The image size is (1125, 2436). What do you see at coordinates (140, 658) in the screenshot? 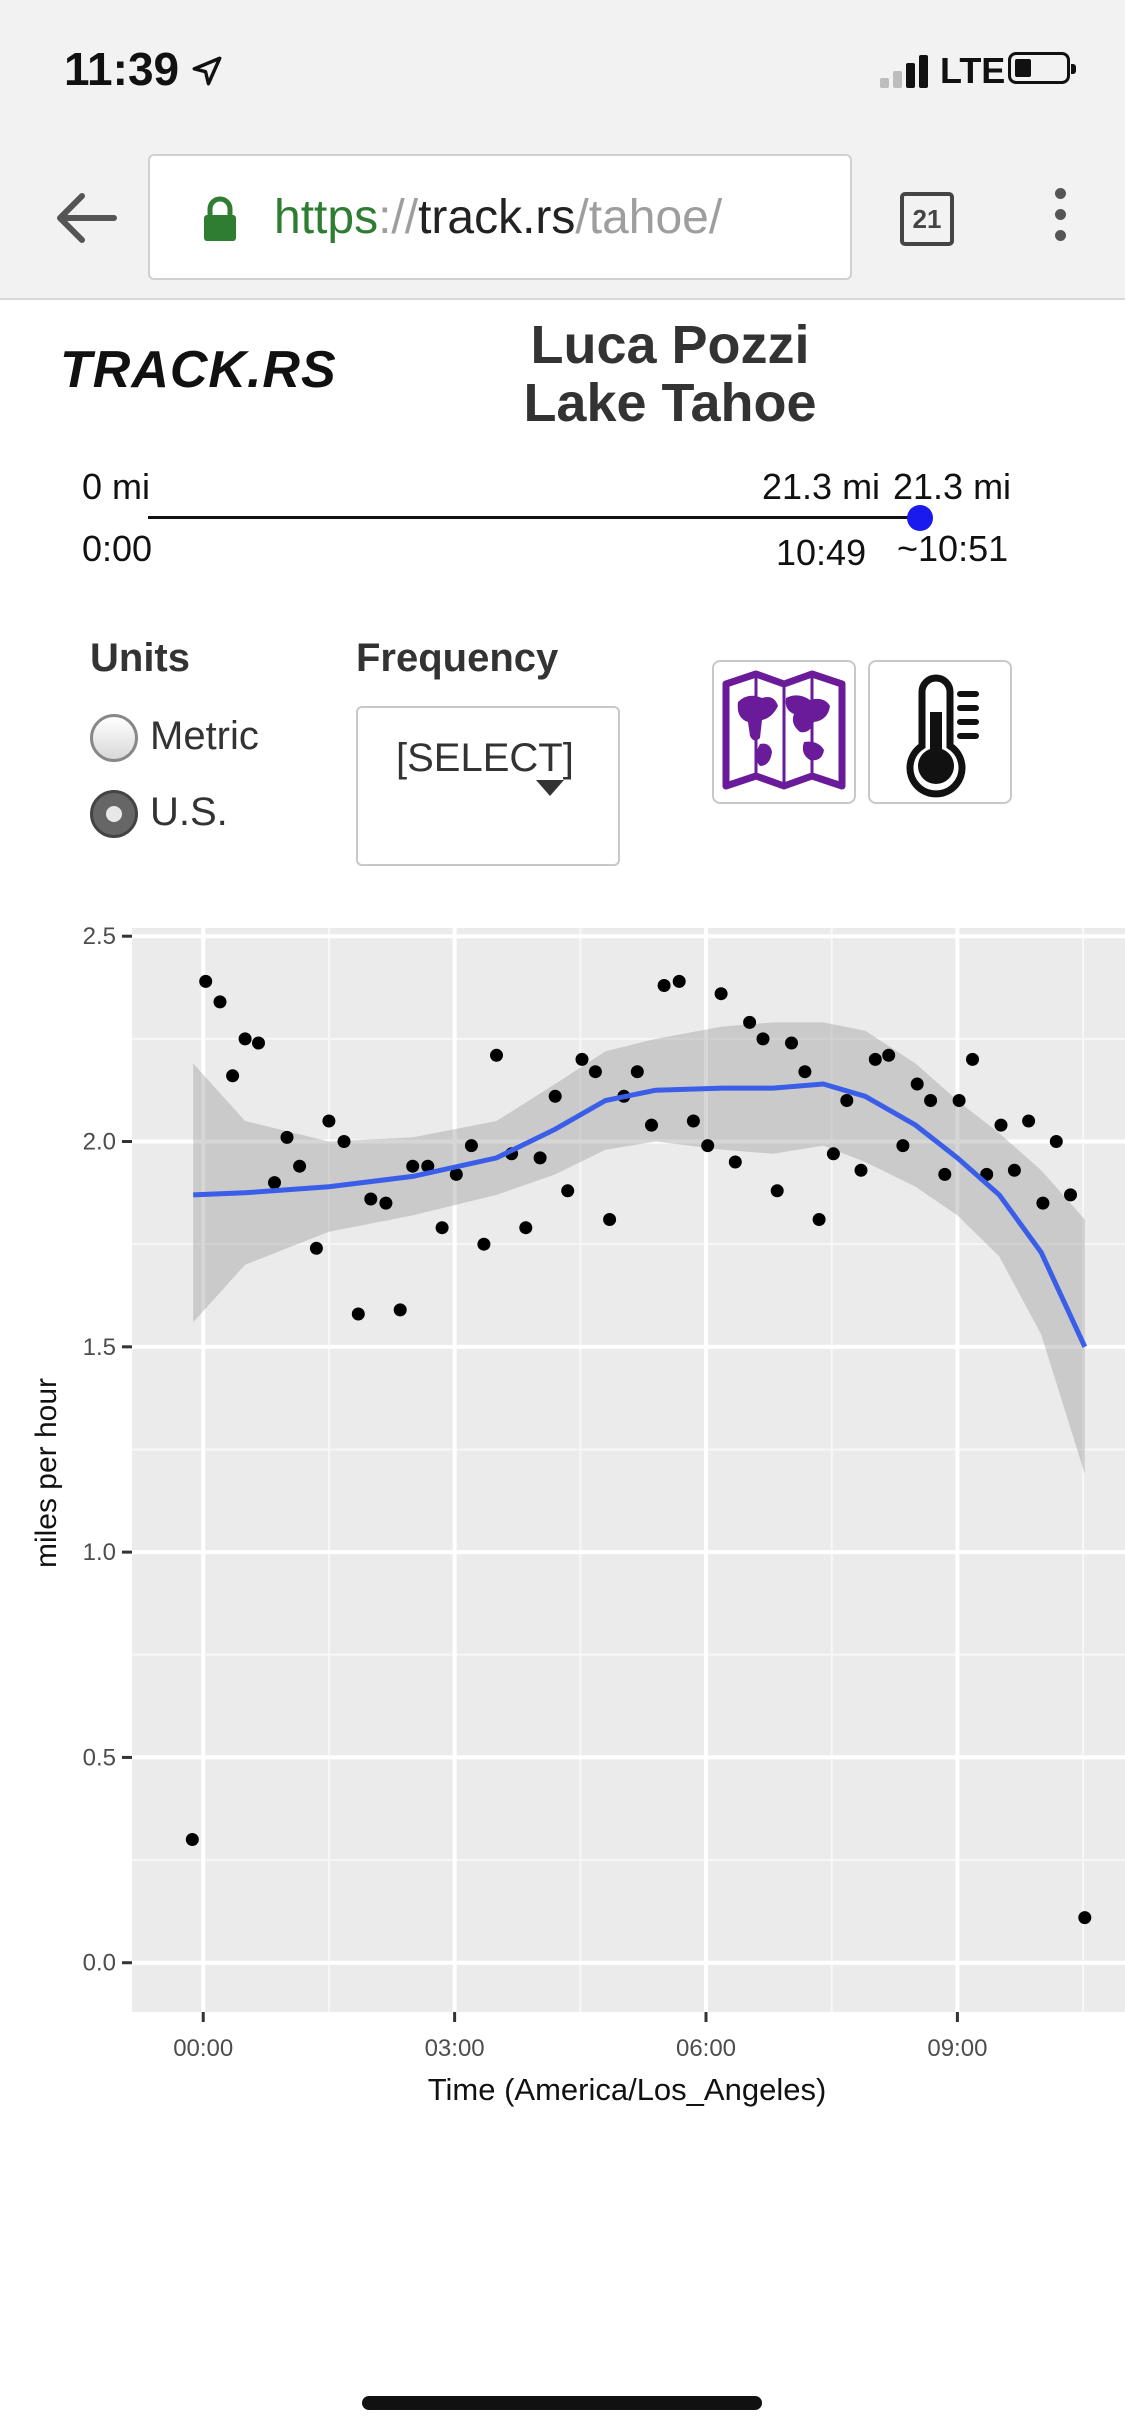
I see `units-label: Units` at bounding box center [140, 658].